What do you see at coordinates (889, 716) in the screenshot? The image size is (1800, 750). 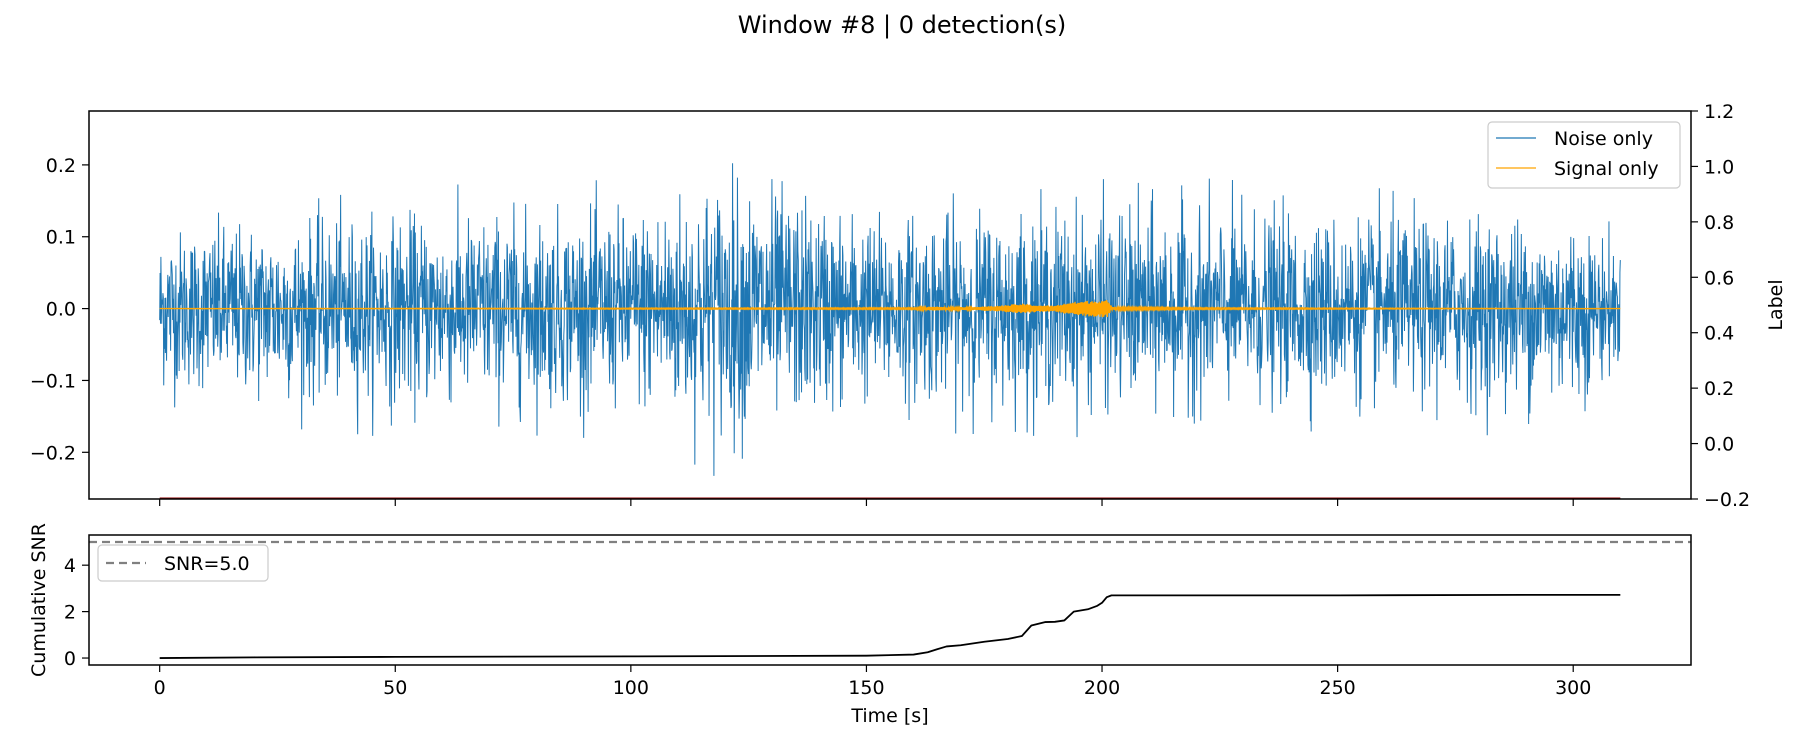 I see `x-axis-title: Time [s]` at bounding box center [889, 716].